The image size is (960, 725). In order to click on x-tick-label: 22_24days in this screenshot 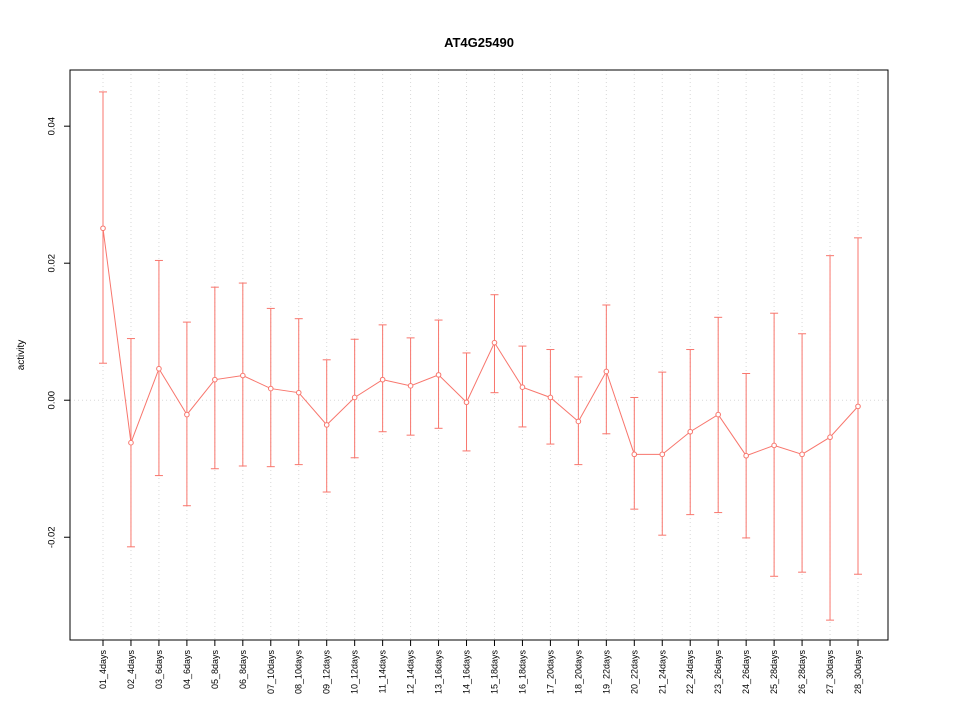, I will do `click(690, 672)`.